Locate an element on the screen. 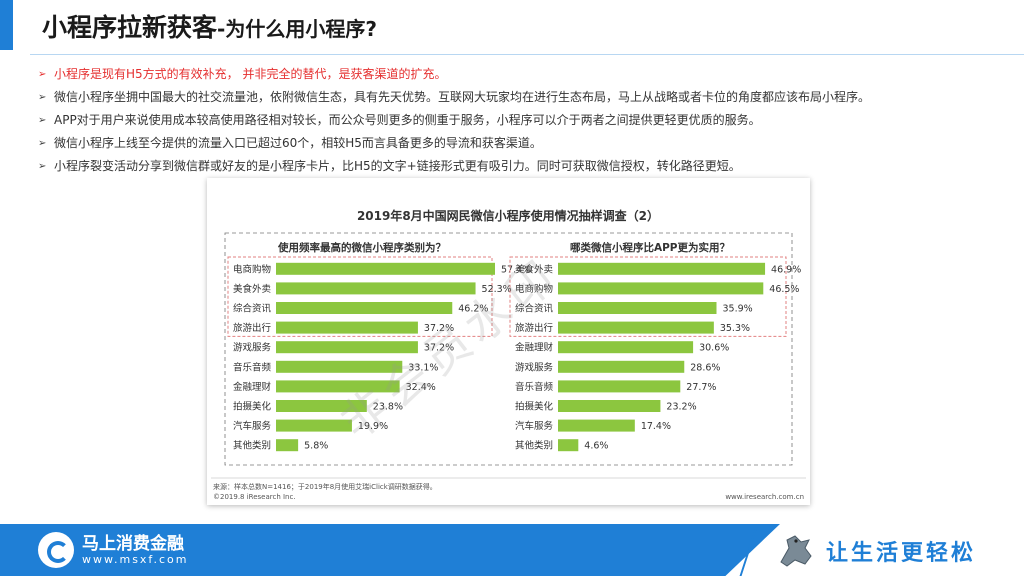 Image resolution: width=1024 pixels, height=576 pixels. title-accent-bar is located at coordinates (6, 25).